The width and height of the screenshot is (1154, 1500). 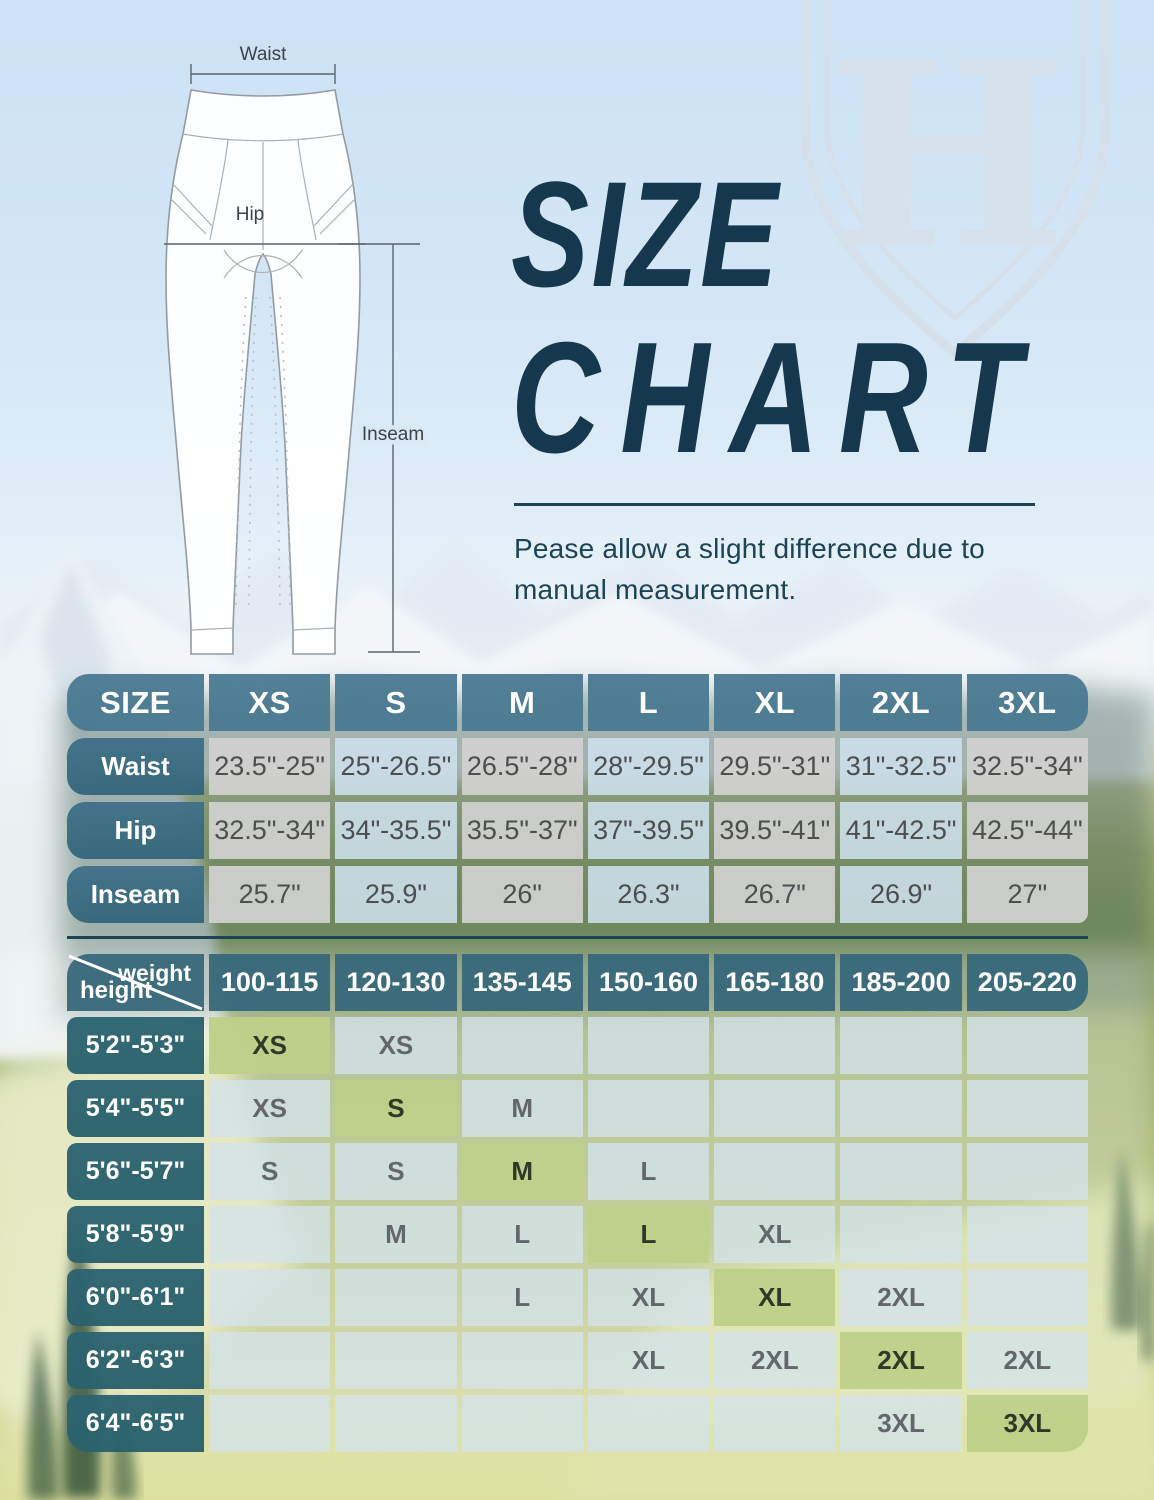 What do you see at coordinates (947, 156) in the screenshot?
I see `brand-letter: H` at bounding box center [947, 156].